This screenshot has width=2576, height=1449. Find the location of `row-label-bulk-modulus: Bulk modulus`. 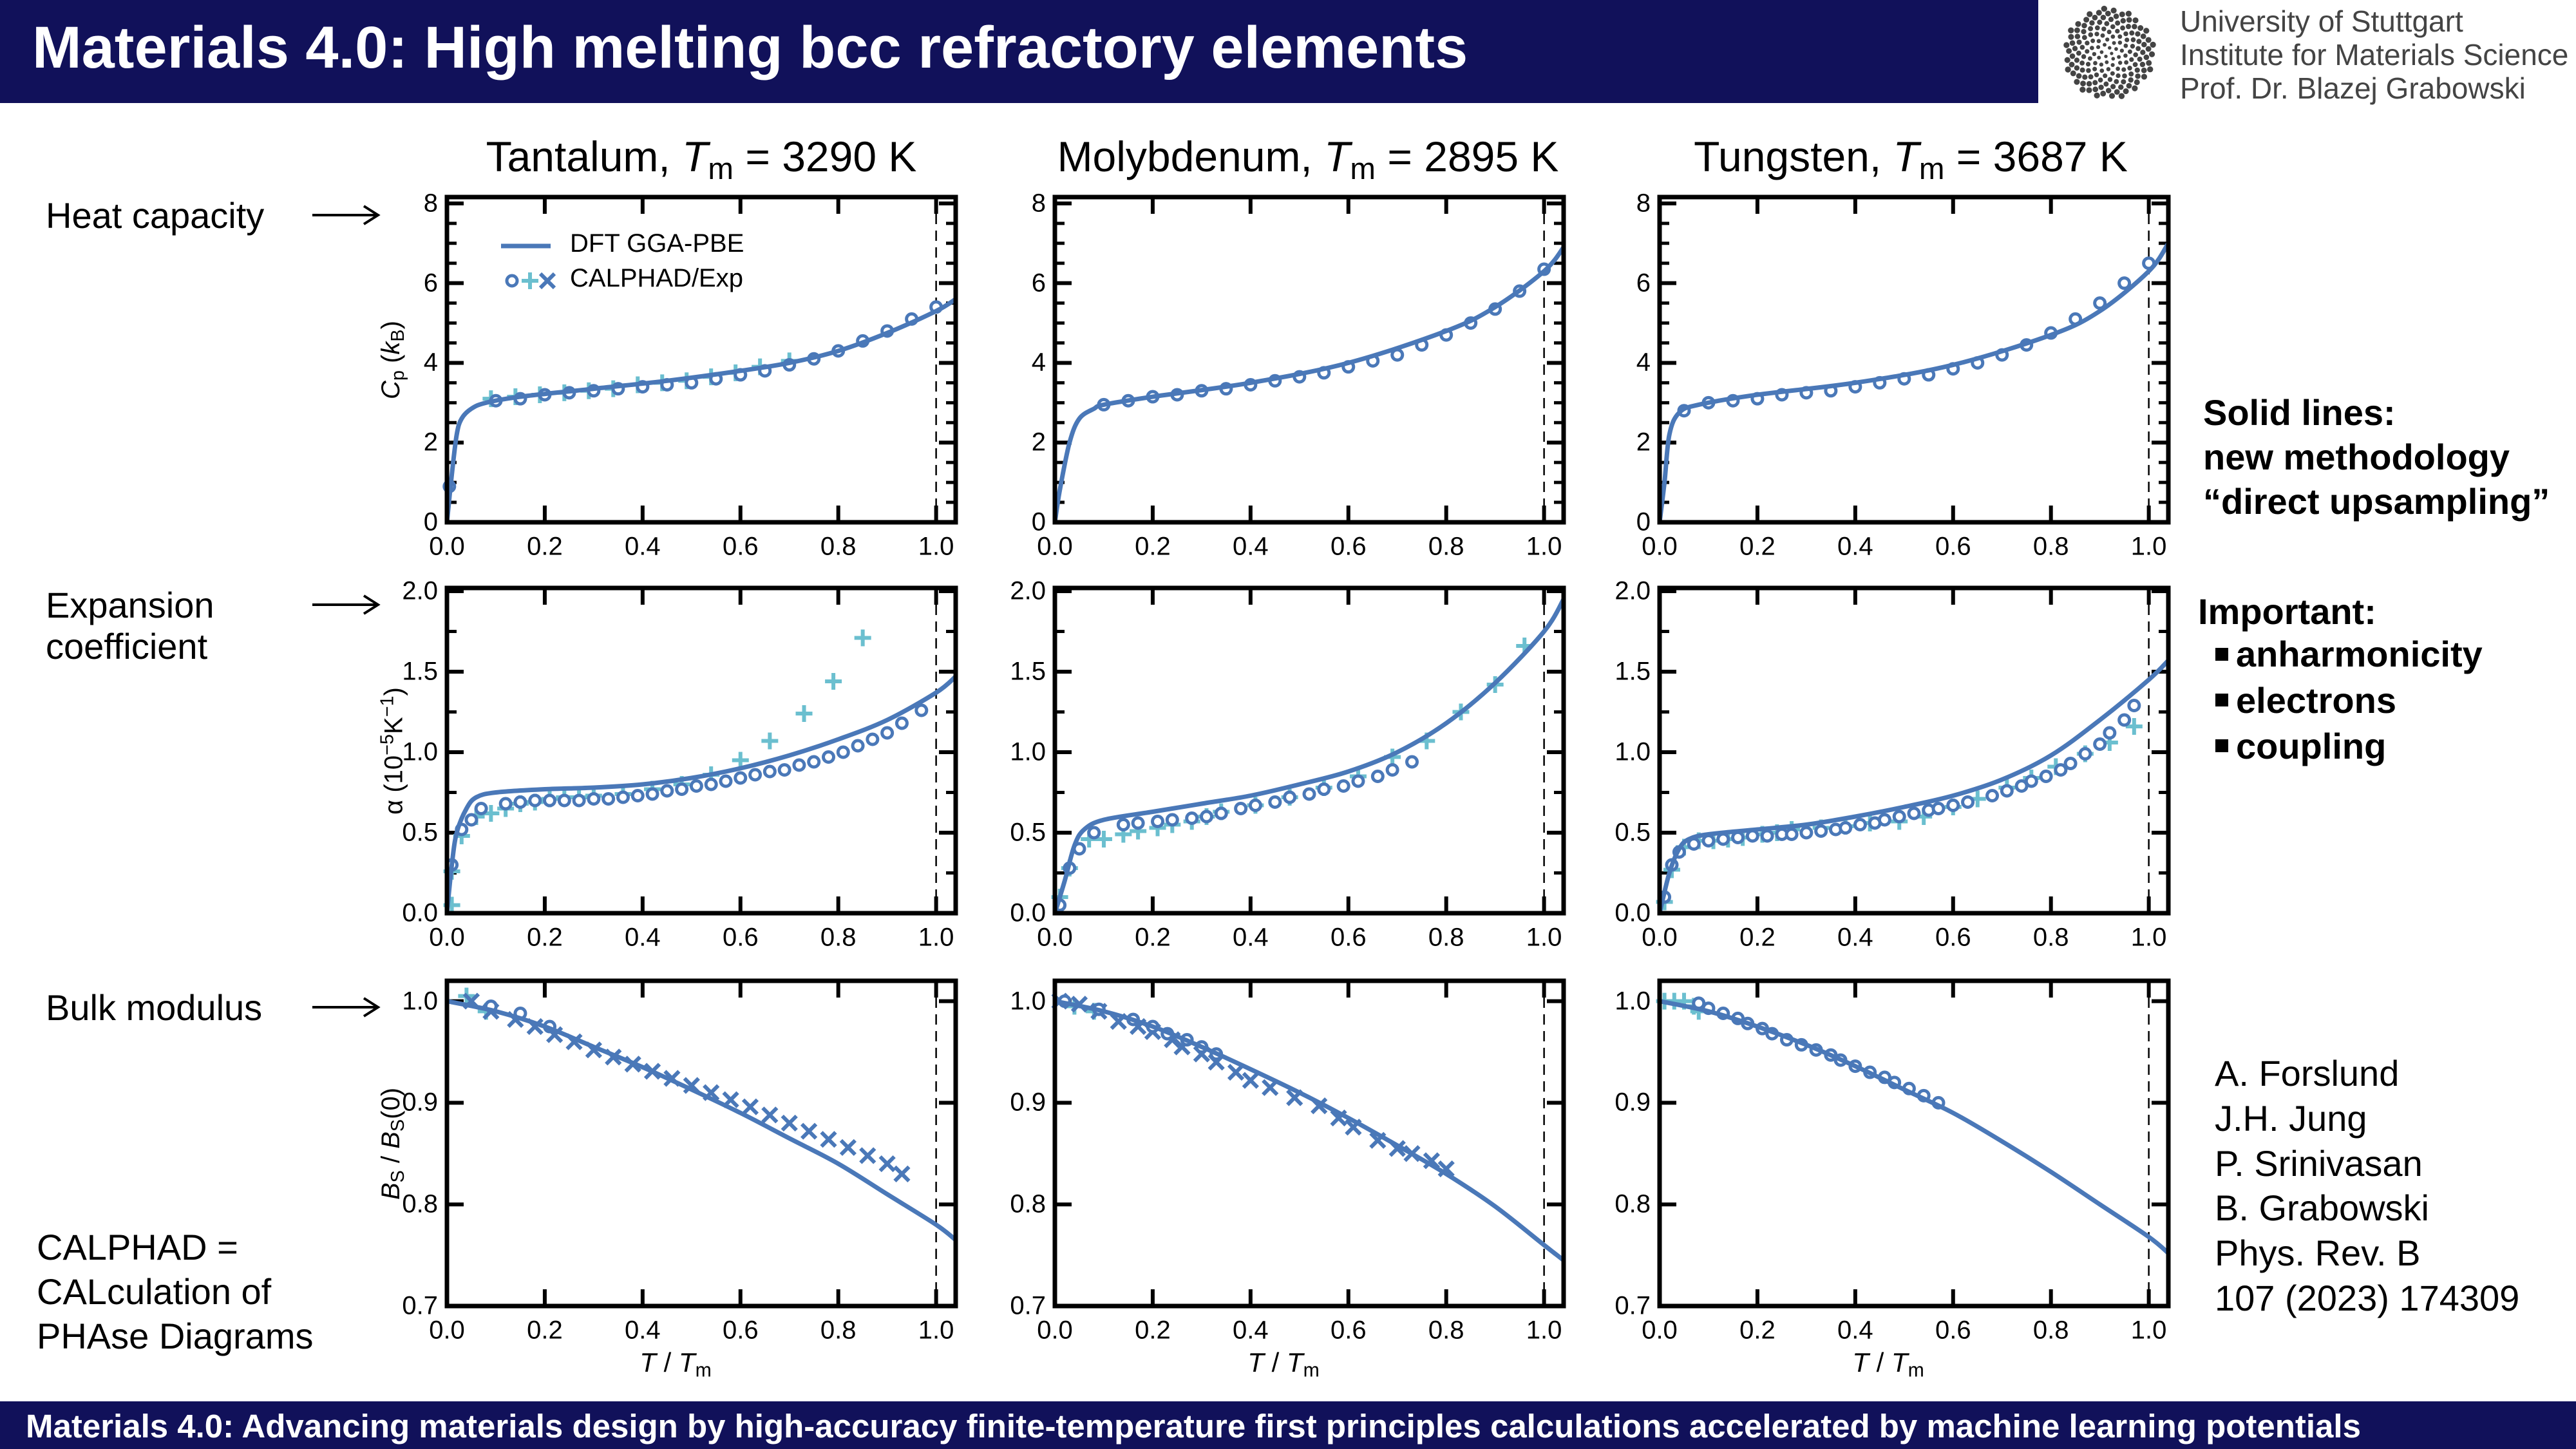

row-label-bulk-modulus: Bulk modulus is located at coordinates (155, 1008).